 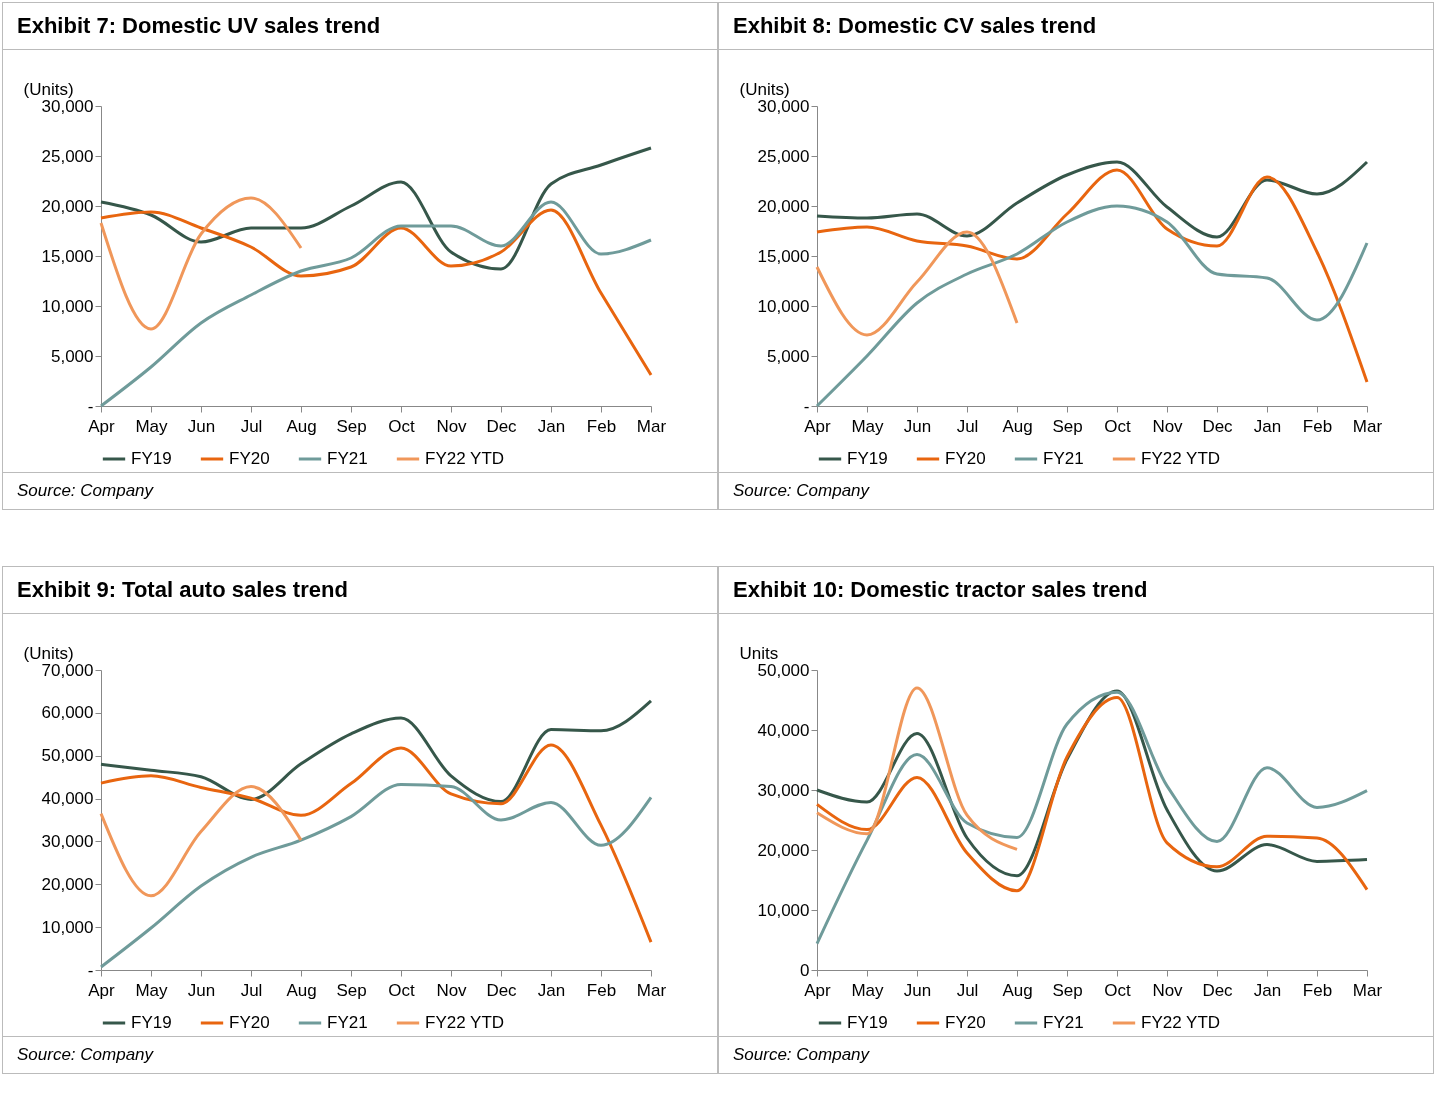 What do you see at coordinates (1076, 590) in the screenshot?
I see `chart-title: Exhibit 10: Domestic tractor sales trend` at bounding box center [1076, 590].